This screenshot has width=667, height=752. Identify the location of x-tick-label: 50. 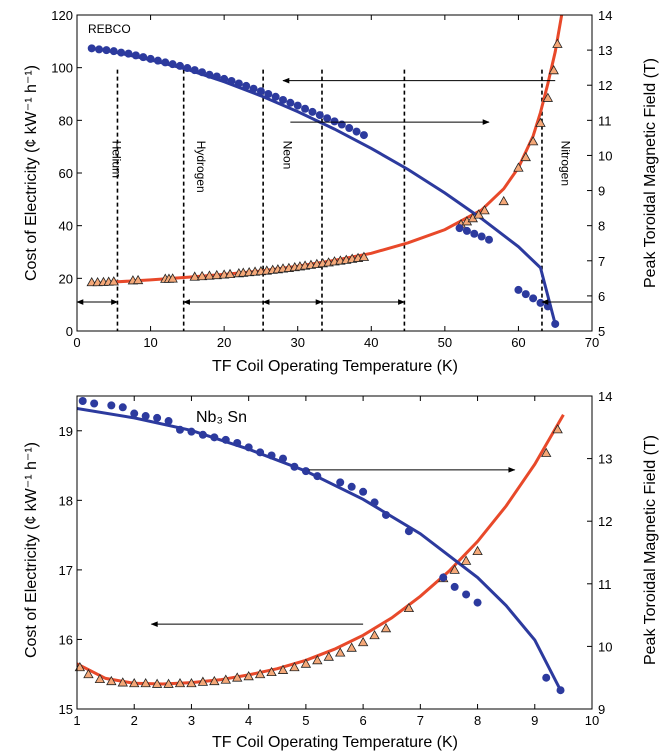
(445, 342).